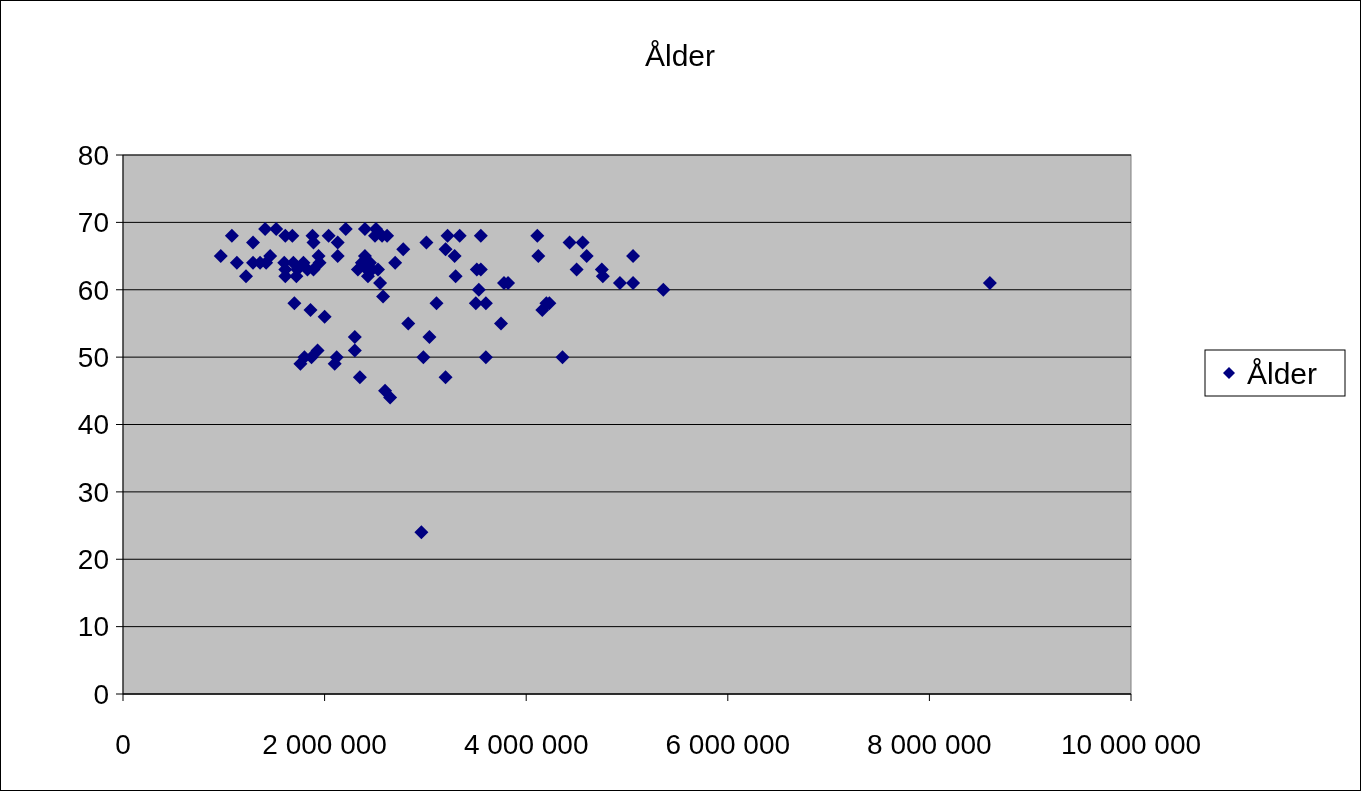 Image resolution: width=1361 pixels, height=791 pixels. Describe the element at coordinates (123, 744) in the screenshot. I see `x-tick-label: 0` at that location.